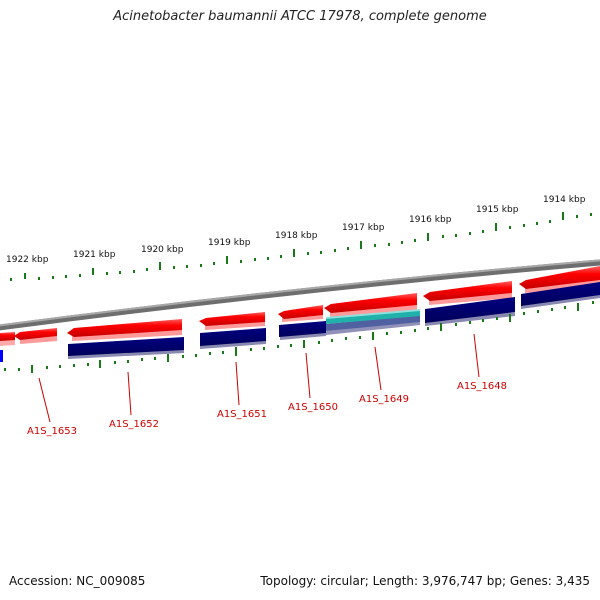 This screenshot has height=600, width=600. I want to click on scale-label: 1916 kbp, so click(430, 220).